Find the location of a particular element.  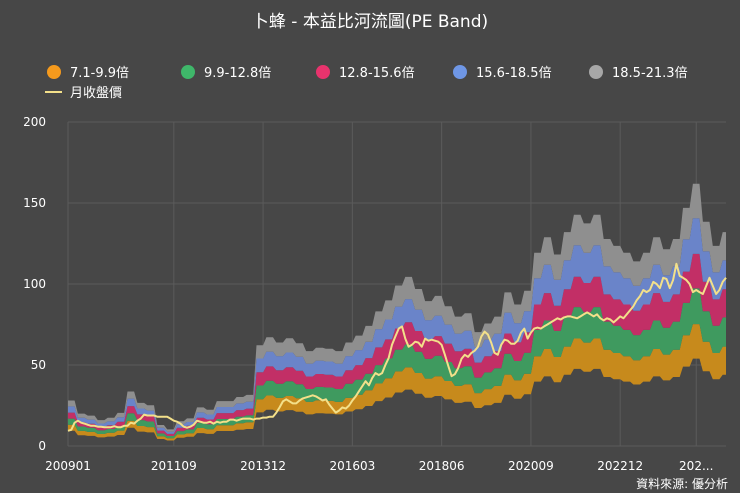

x-tick-label: 201109 is located at coordinates (174, 466).